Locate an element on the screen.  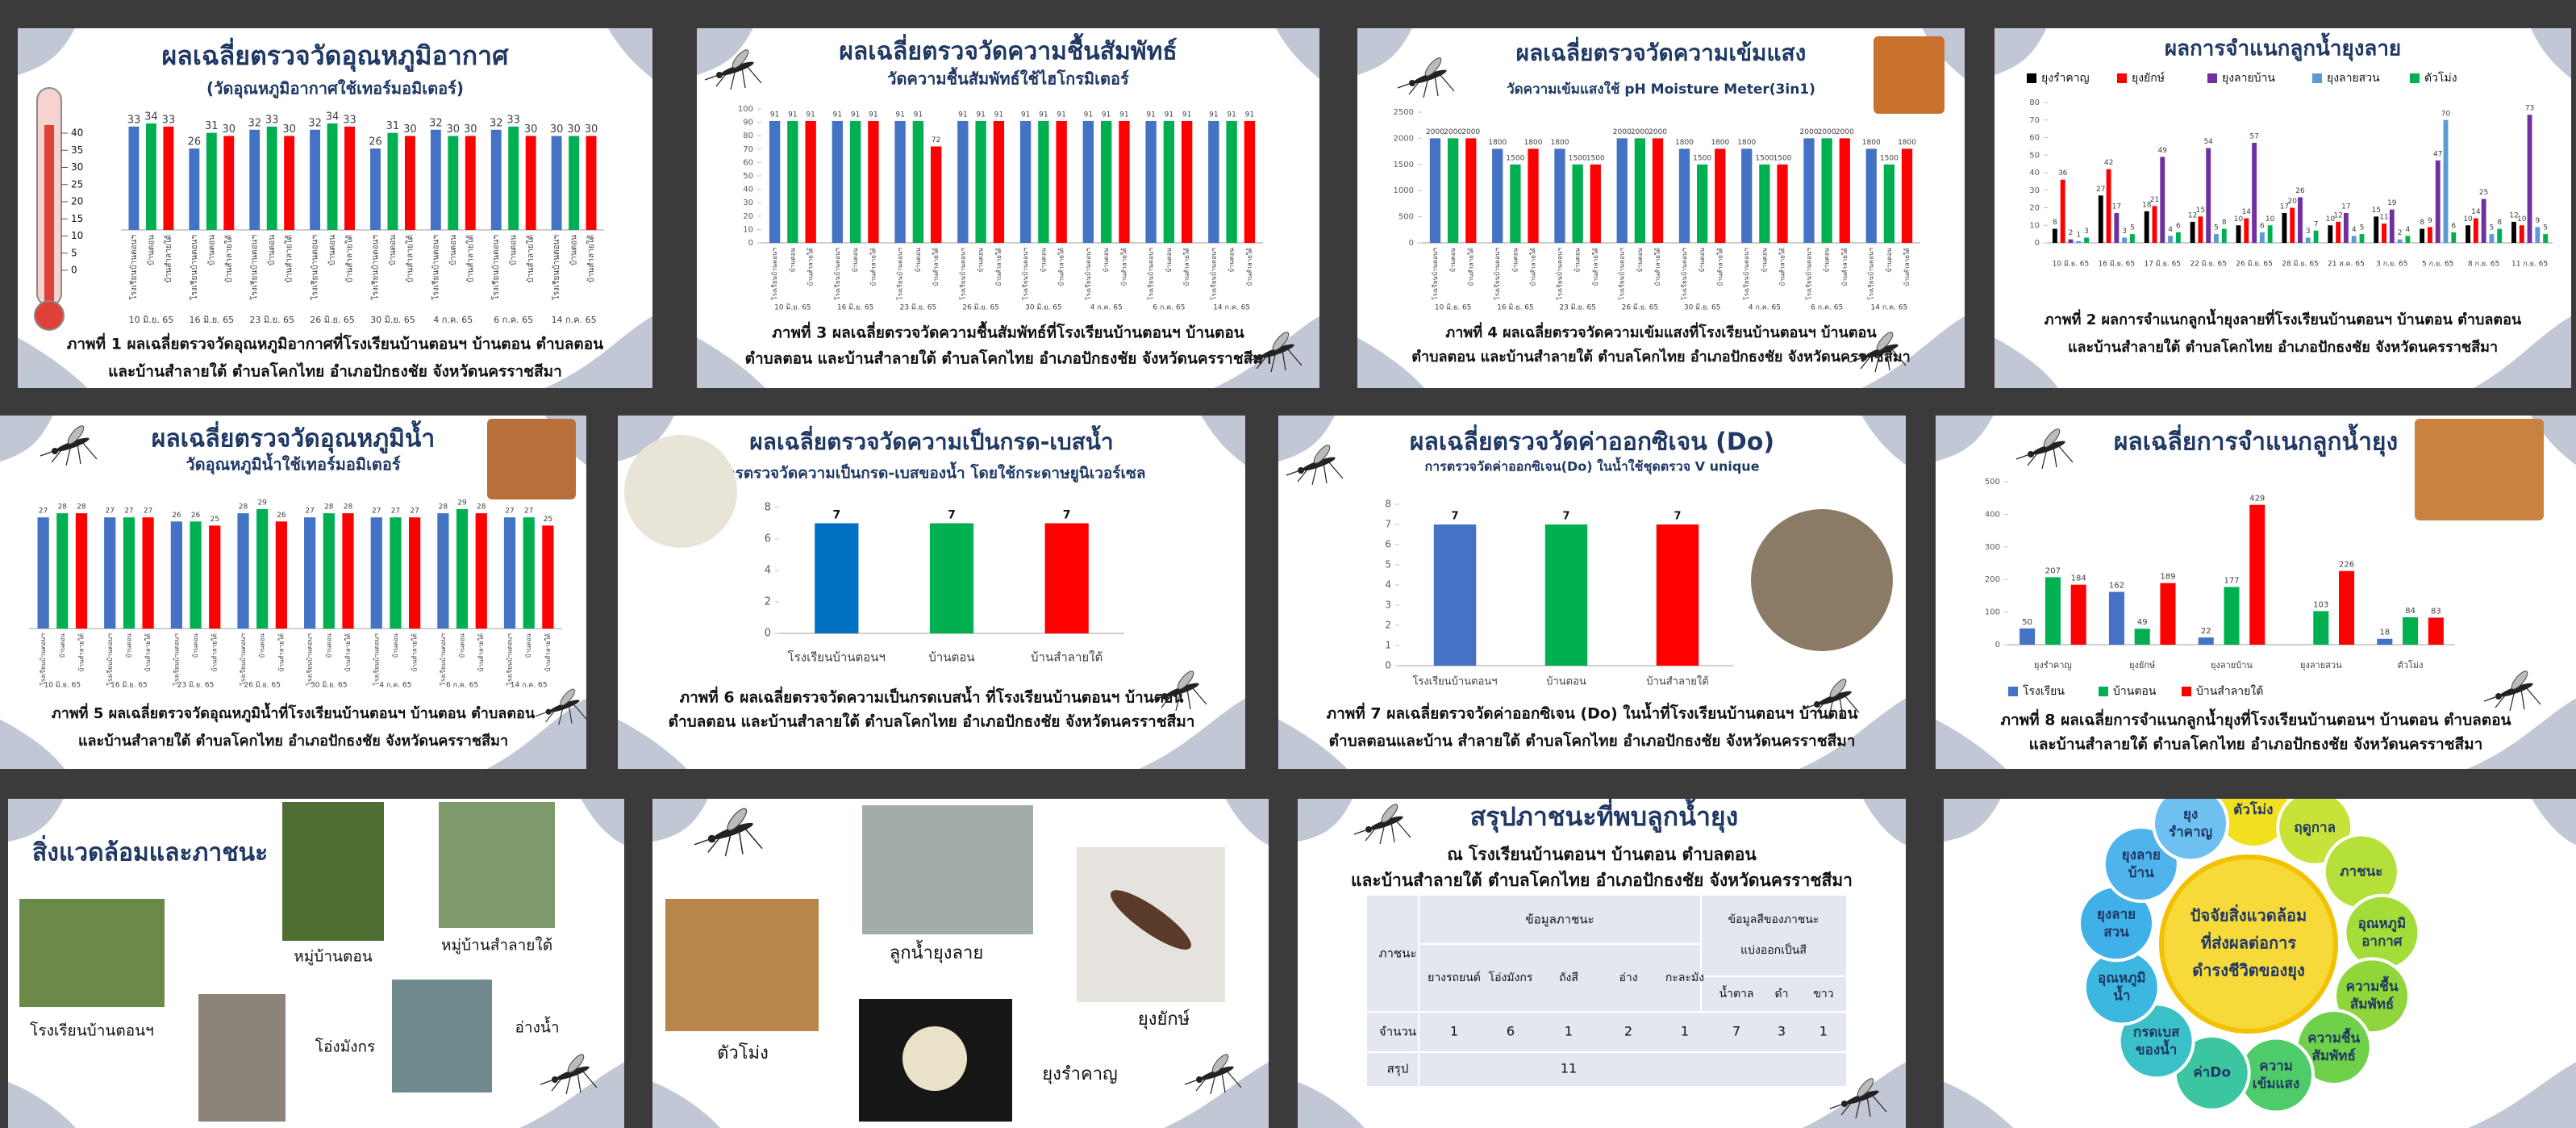
y-tick-label: 10 is located at coordinates (2034, 225).